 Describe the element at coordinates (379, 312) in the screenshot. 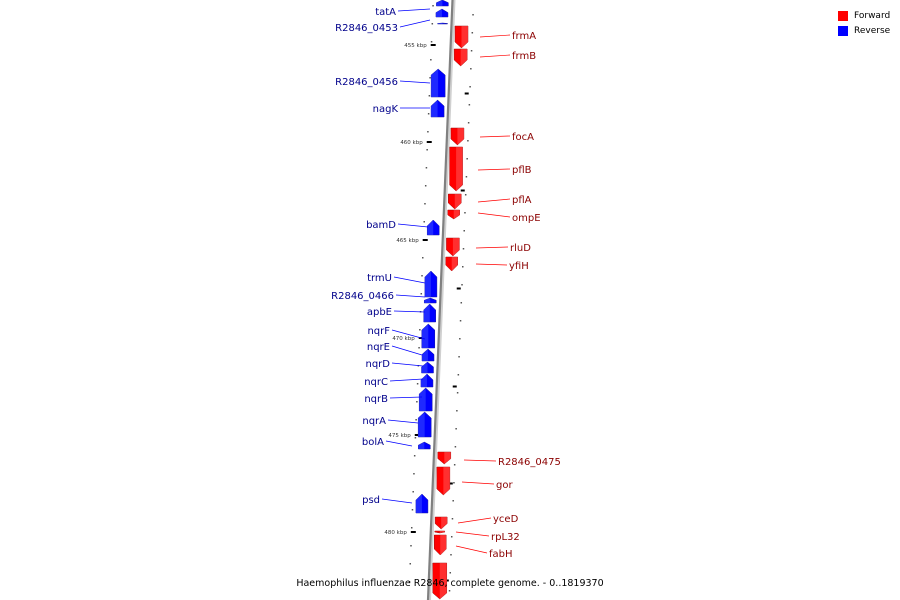

I see `gene-label-apbe: apbE` at that location.